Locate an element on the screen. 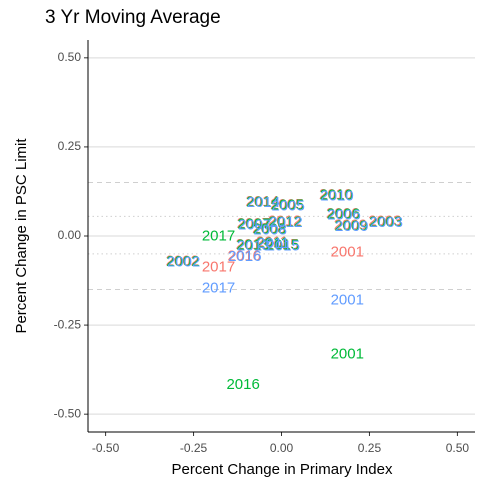 The width and height of the screenshot is (477, 483). y-tick-label: 0.00 is located at coordinates (70, 235).